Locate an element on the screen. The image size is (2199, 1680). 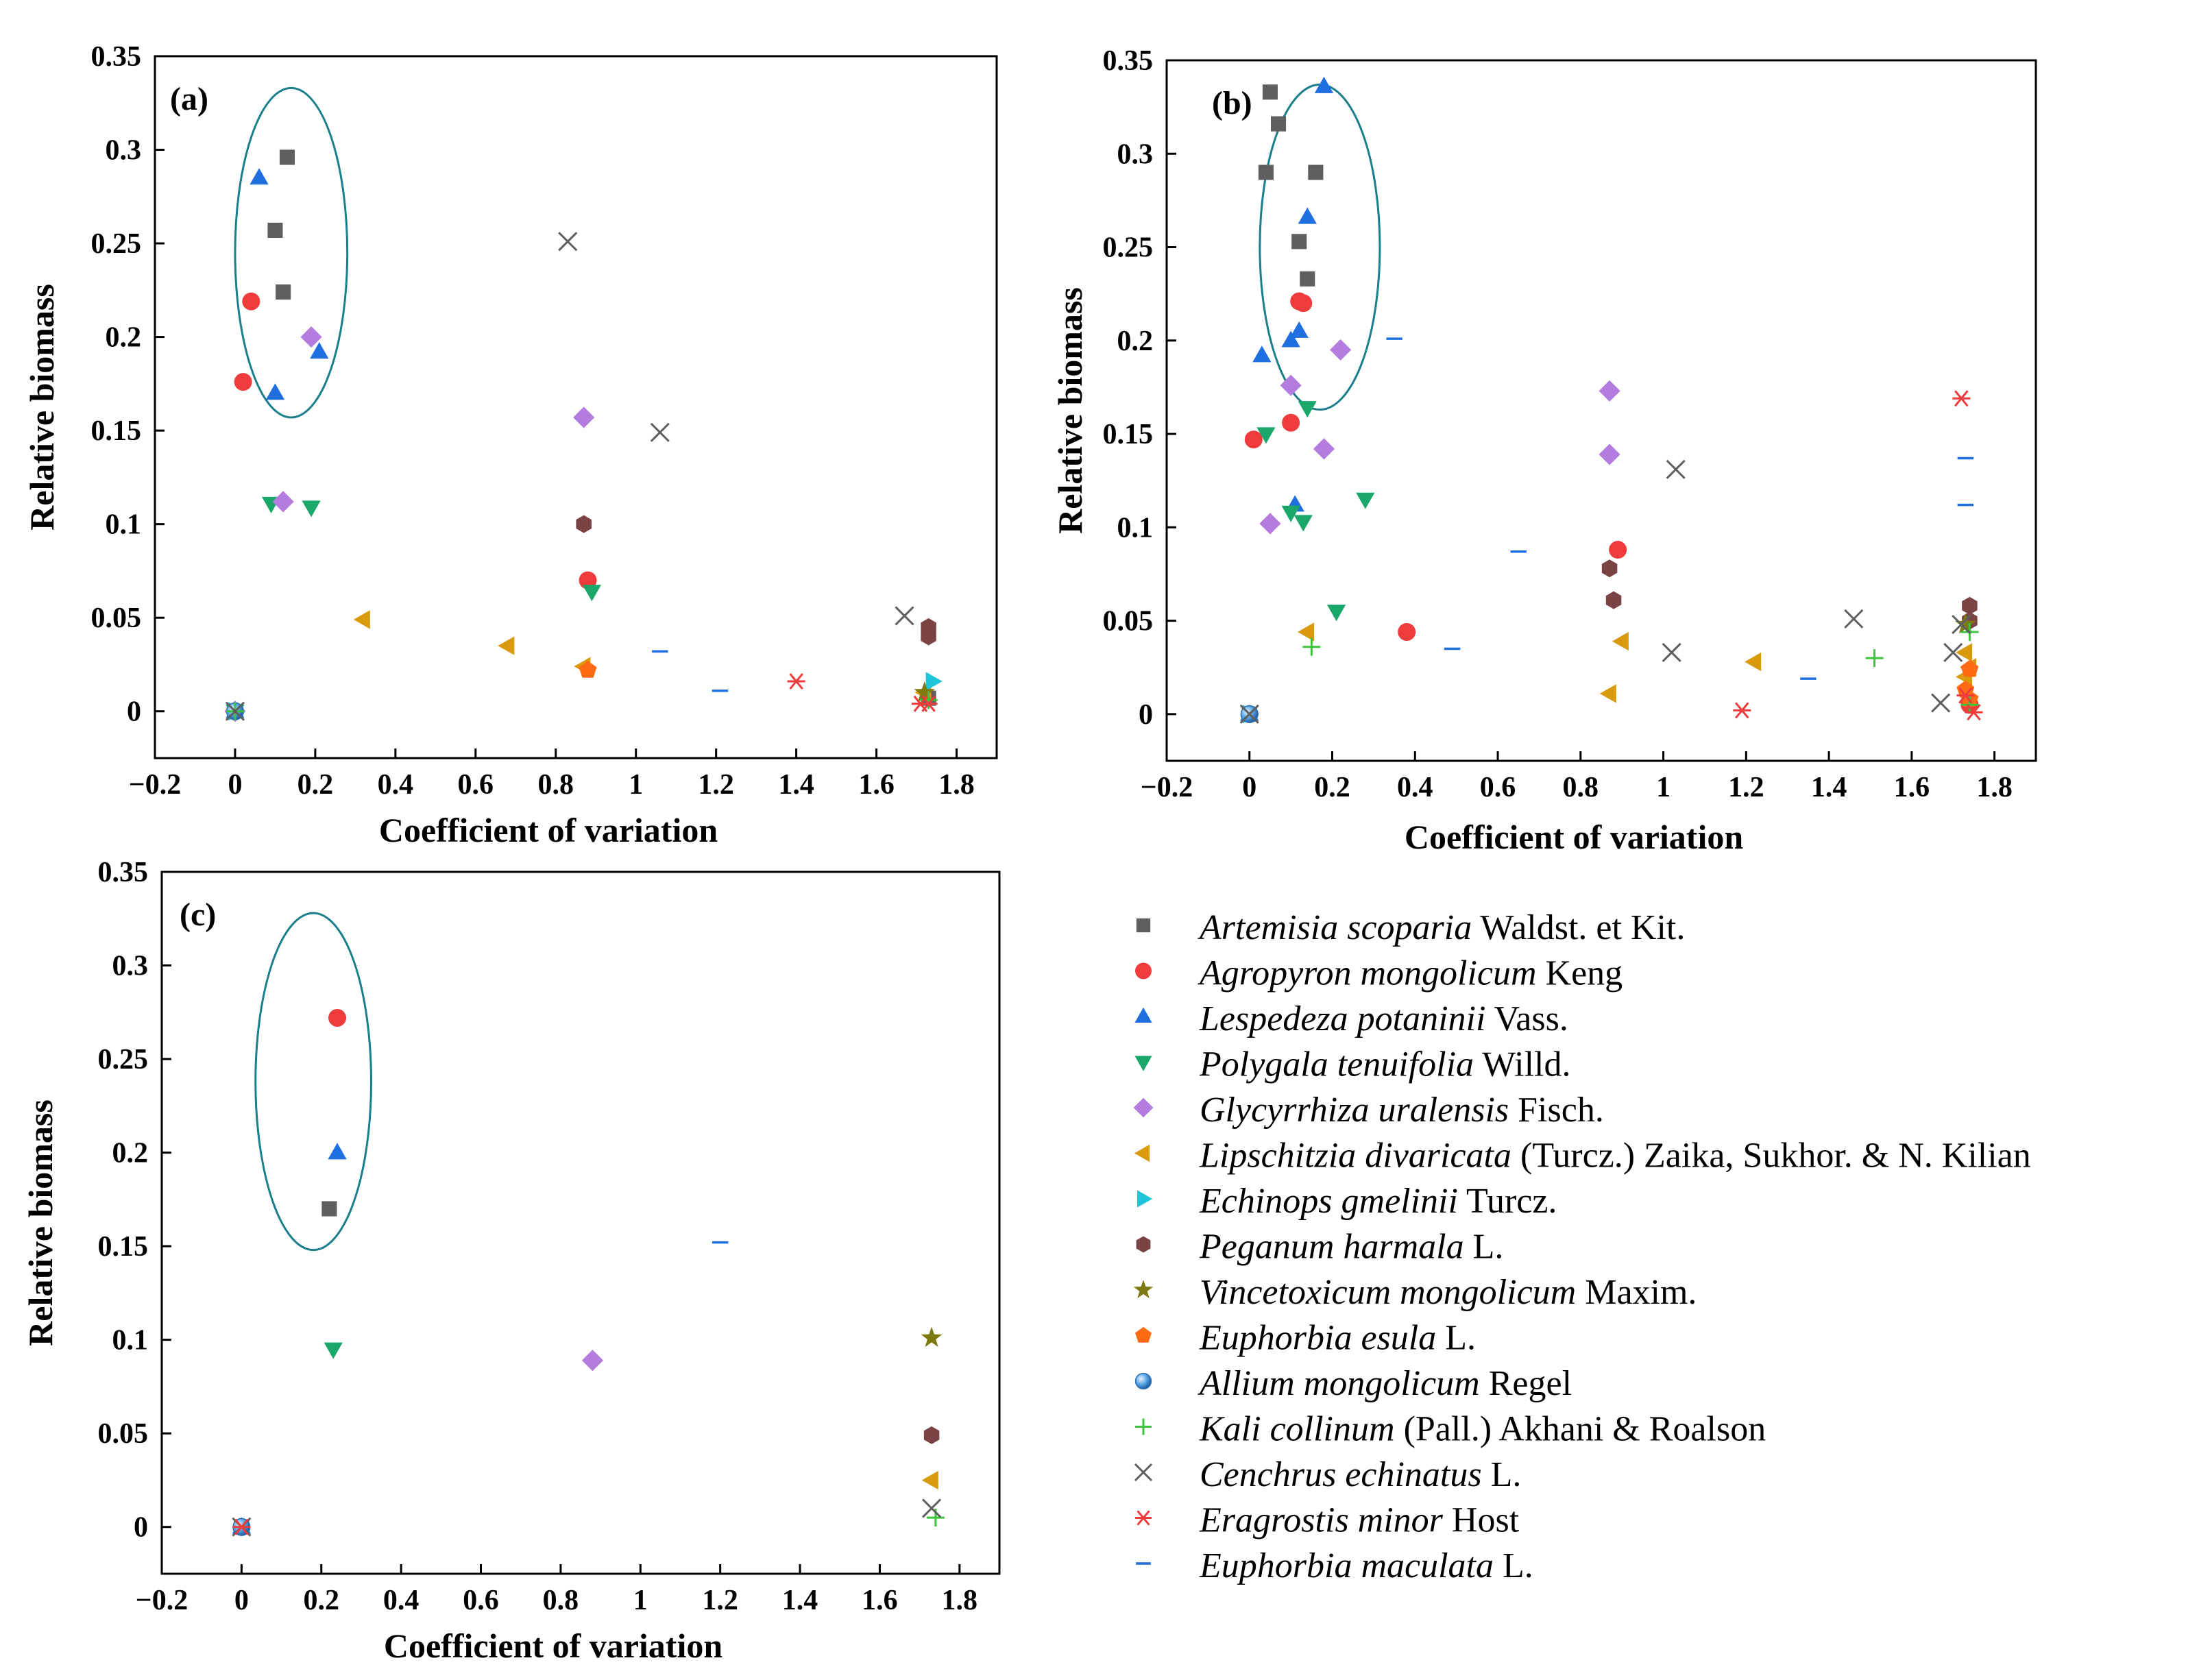
x-tick-label: 1.6 is located at coordinates (880, 1600).